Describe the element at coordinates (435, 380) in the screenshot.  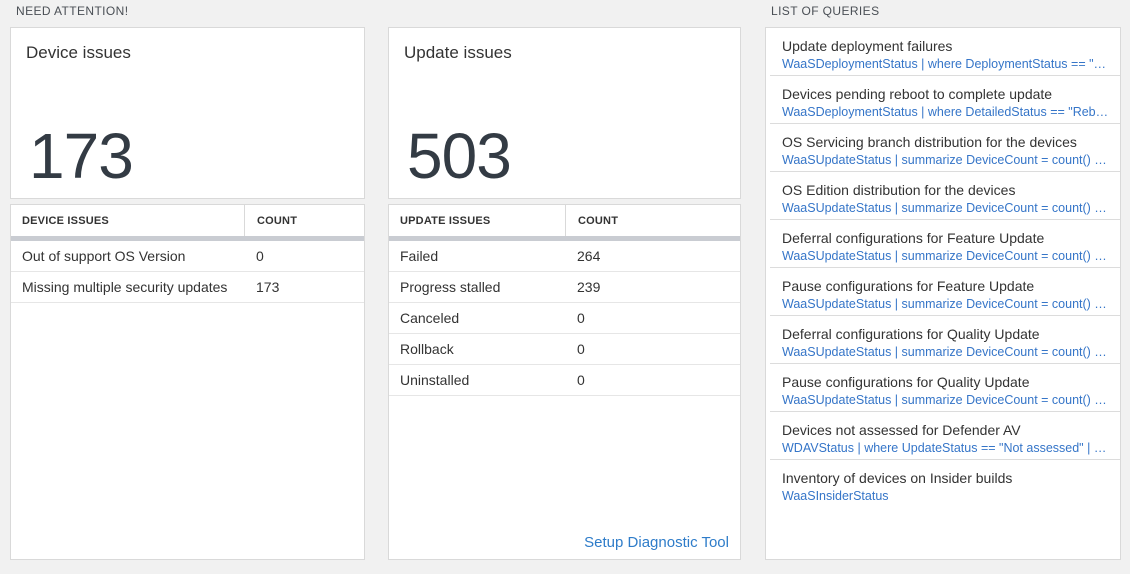
I see `issue-name: Uninstalled` at that location.